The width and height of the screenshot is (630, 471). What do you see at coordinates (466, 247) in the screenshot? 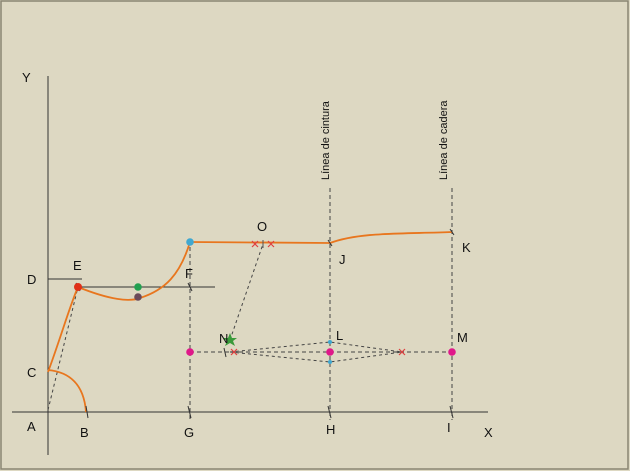
I see `label-K: K` at bounding box center [466, 247].